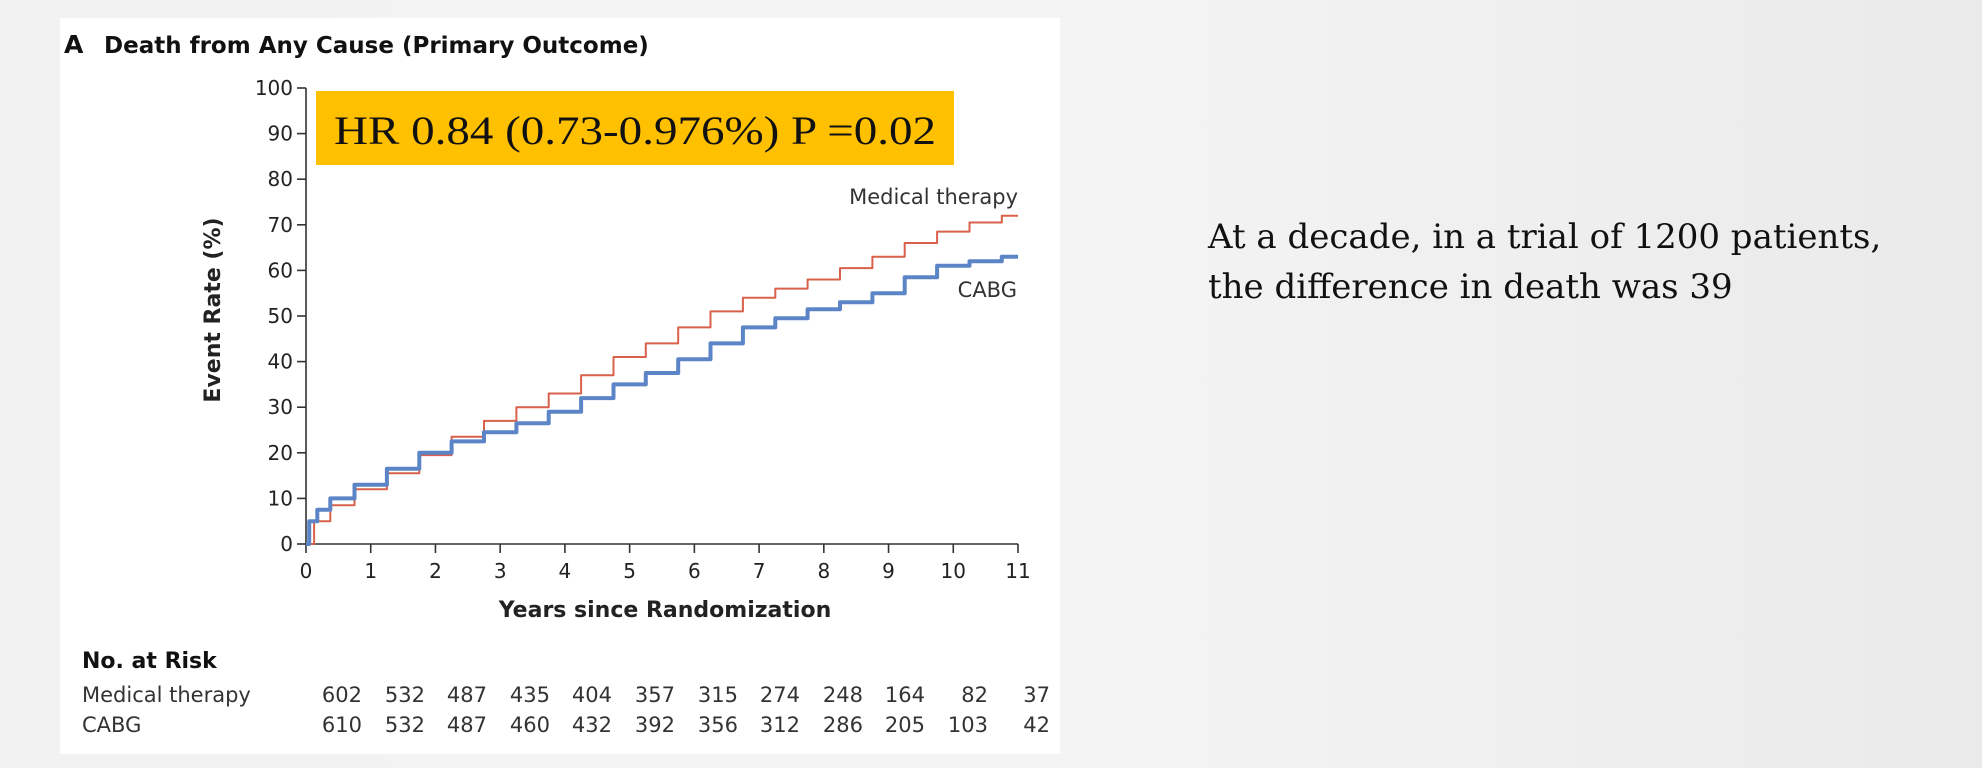 This screenshot has height=768, width=1982. Describe the element at coordinates (213, 309) in the screenshot. I see `y-axis-label: Event Rate (%)` at that location.